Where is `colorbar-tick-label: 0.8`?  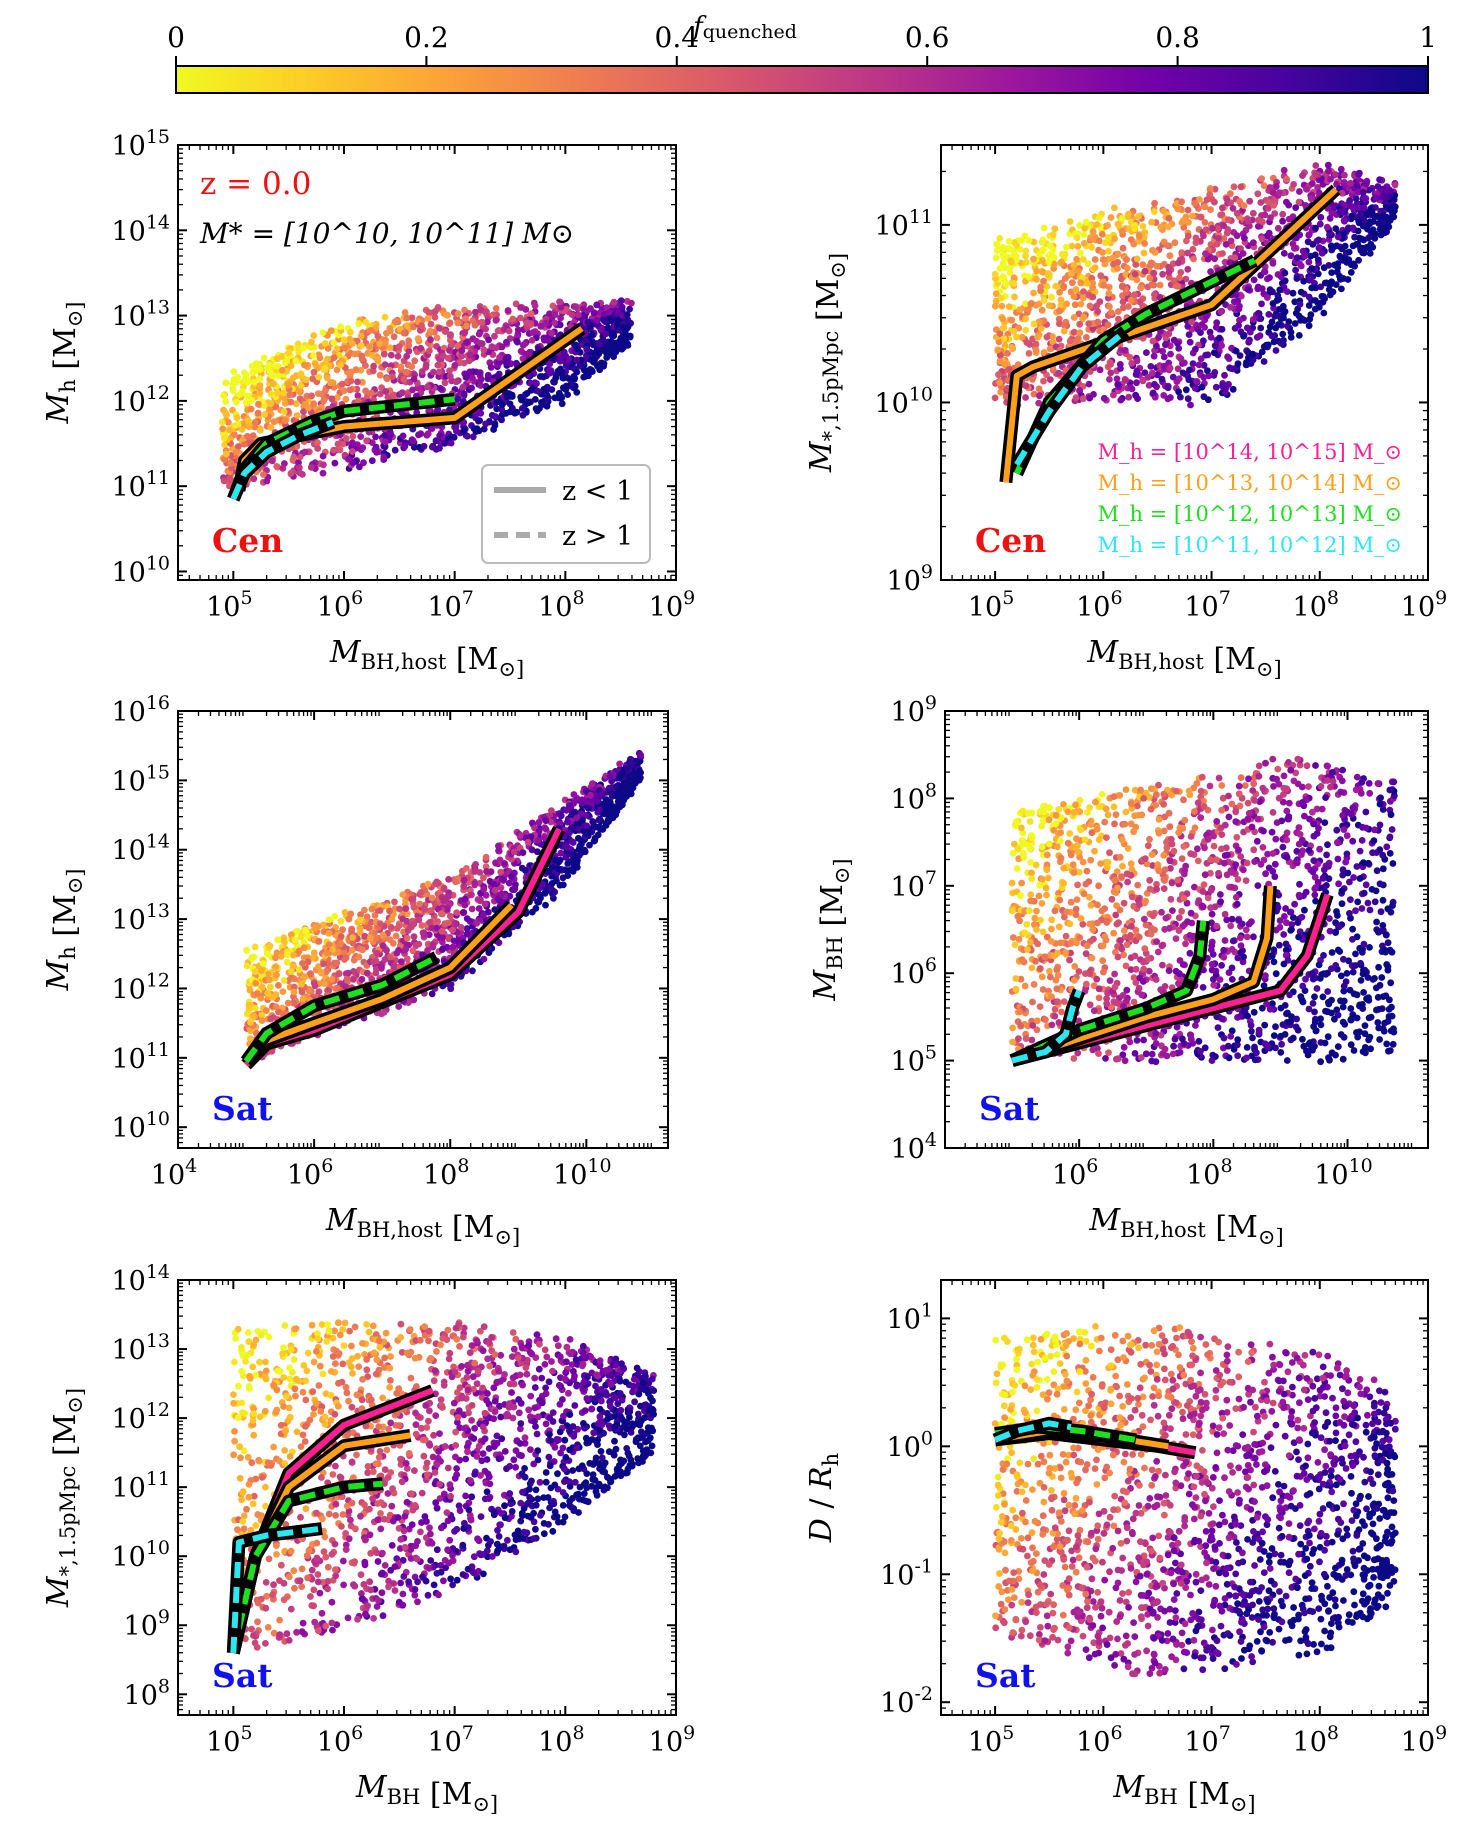 colorbar-tick-label: 0.8 is located at coordinates (1177, 37).